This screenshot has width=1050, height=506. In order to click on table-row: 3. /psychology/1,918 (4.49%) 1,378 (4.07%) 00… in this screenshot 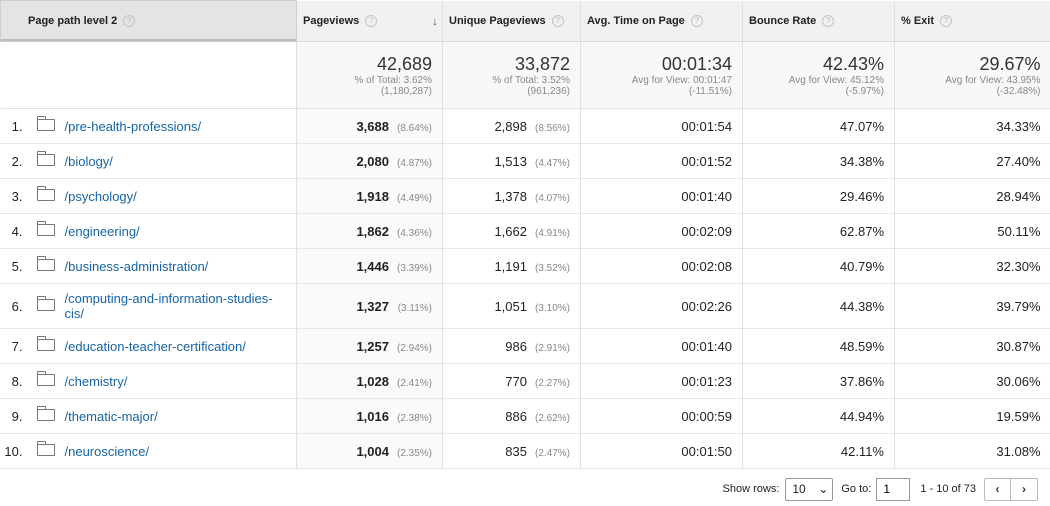, I will do `click(525, 196)`.